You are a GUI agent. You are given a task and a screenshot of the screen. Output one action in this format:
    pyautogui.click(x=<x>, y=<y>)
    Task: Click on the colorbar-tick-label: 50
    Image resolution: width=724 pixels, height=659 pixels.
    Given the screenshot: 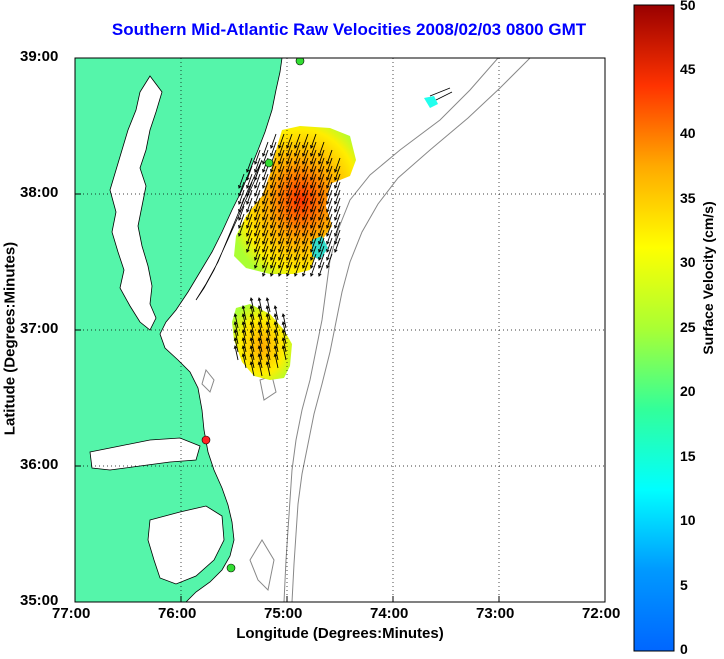 What is the action you would take?
    pyautogui.click(x=688, y=6)
    